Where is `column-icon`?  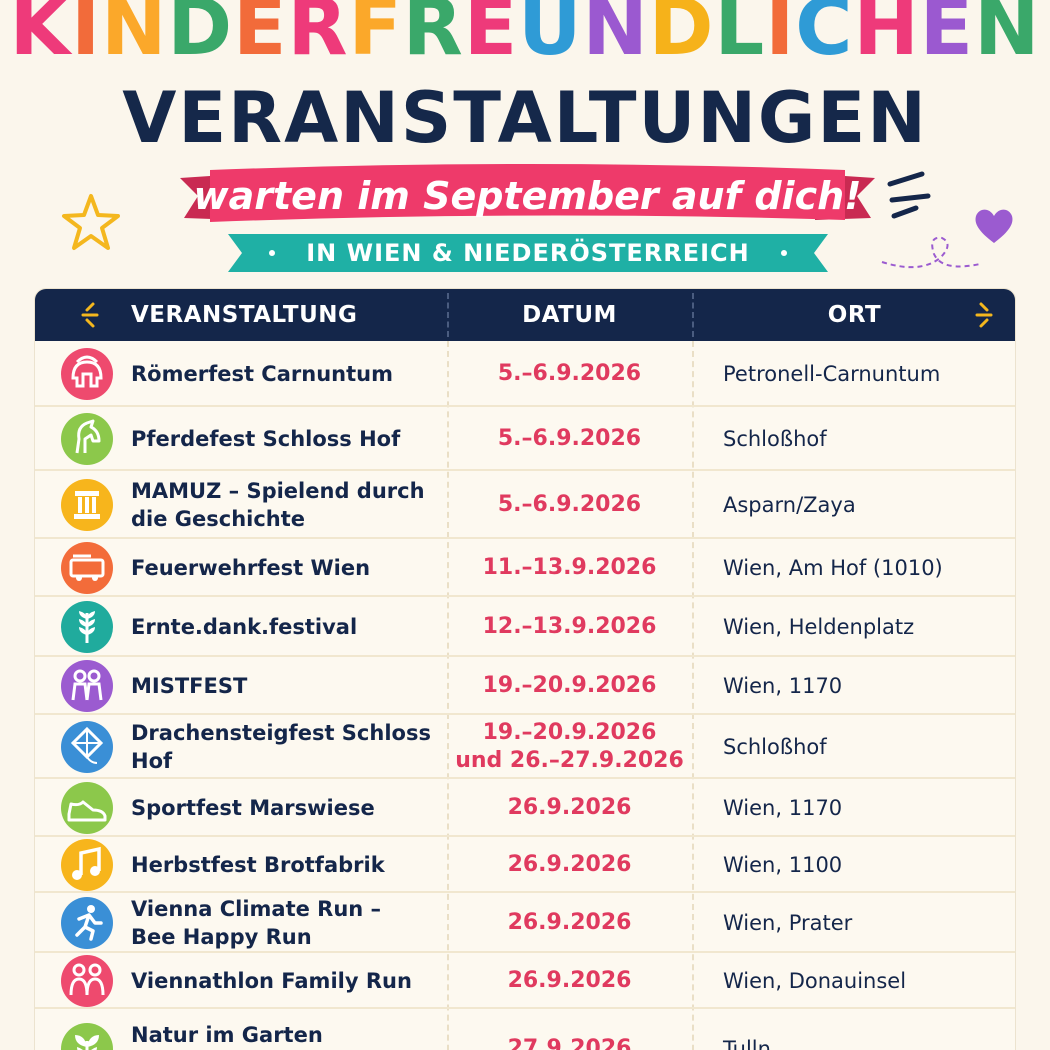 column-icon is located at coordinates (87, 505).